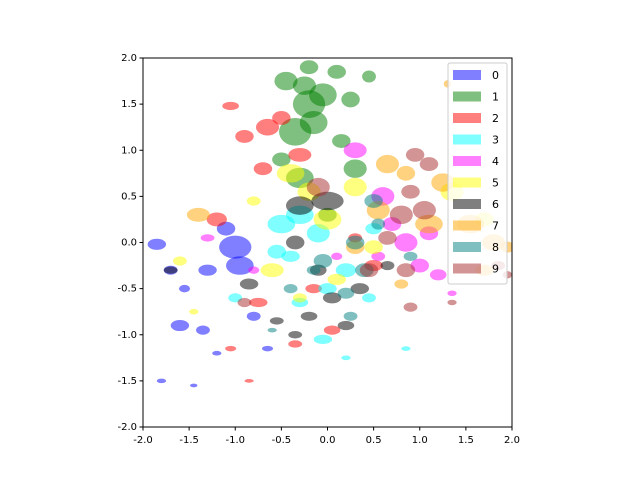 Image resolution: width=640 pixels, height=480 pixels. Describe the element at coordinates (235, 440) in the screenshot. I see `x-tick-label: -1.0` at that location.